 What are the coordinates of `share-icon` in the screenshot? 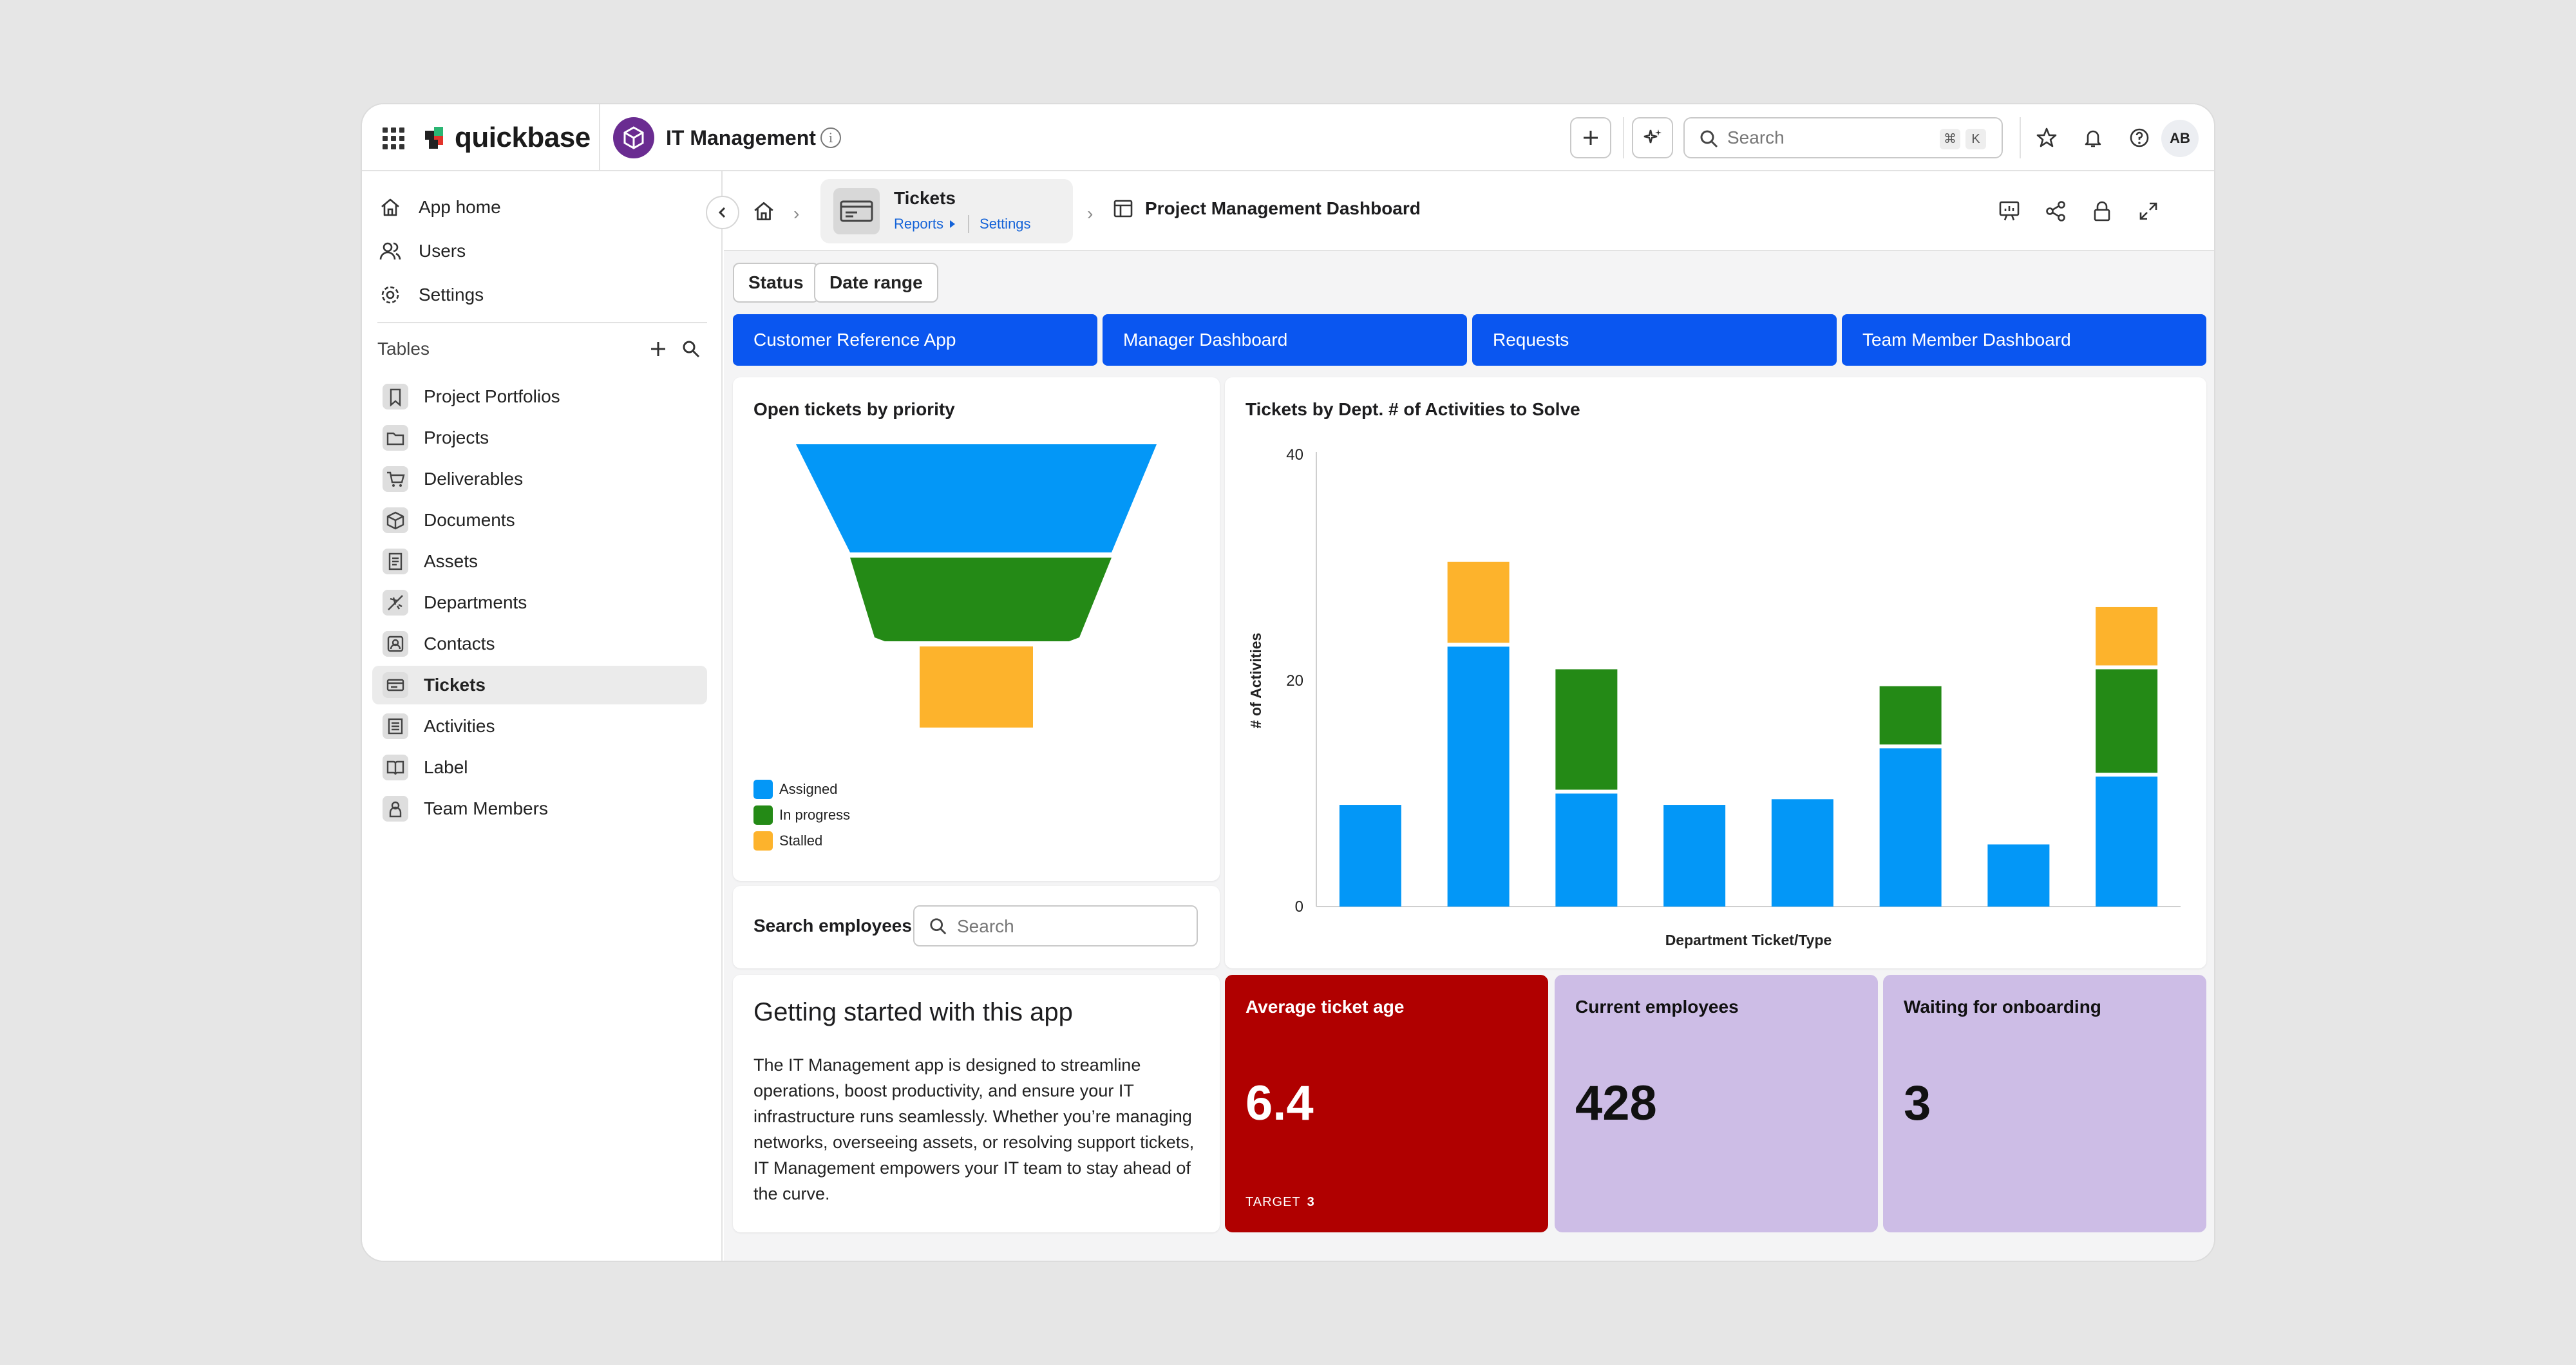 It's located at (2056, 211).